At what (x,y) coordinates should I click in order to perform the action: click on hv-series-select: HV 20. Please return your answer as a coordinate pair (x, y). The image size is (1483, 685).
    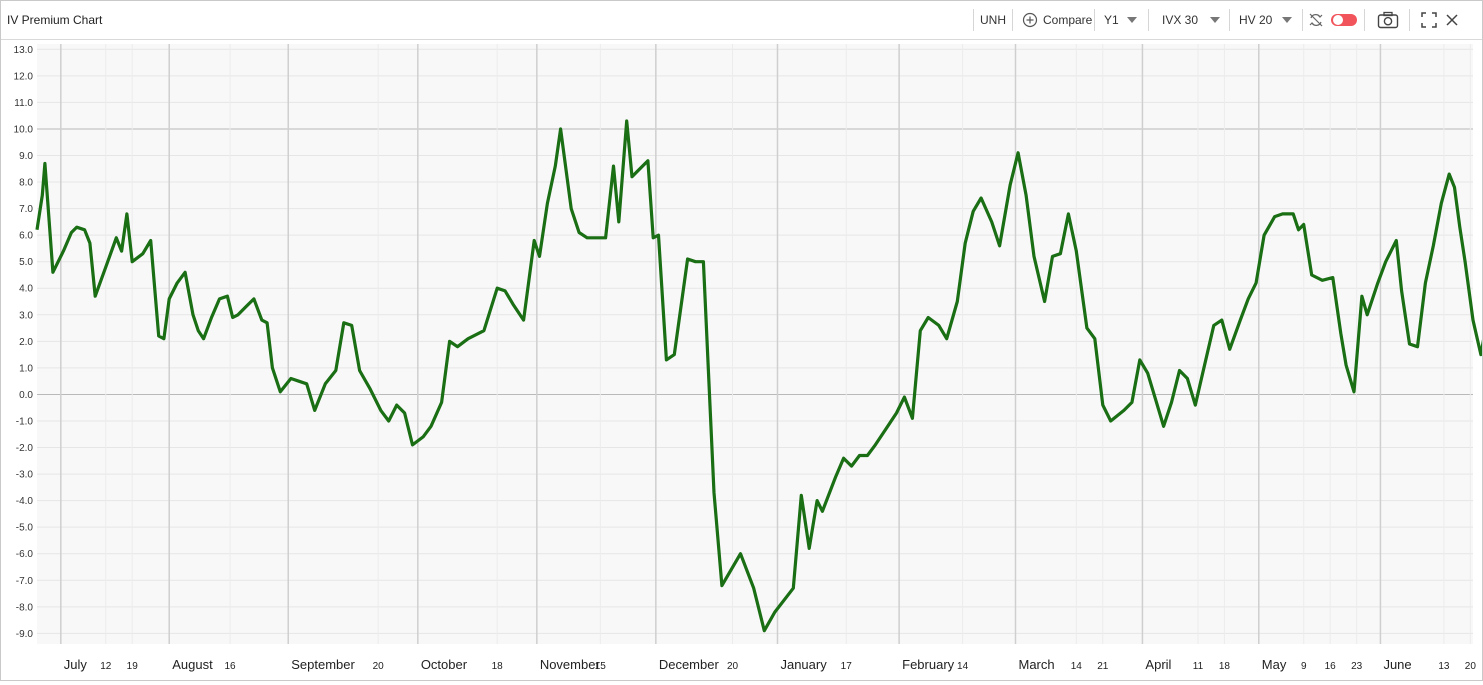
    Looking at the image, I should click on (1266, 20).